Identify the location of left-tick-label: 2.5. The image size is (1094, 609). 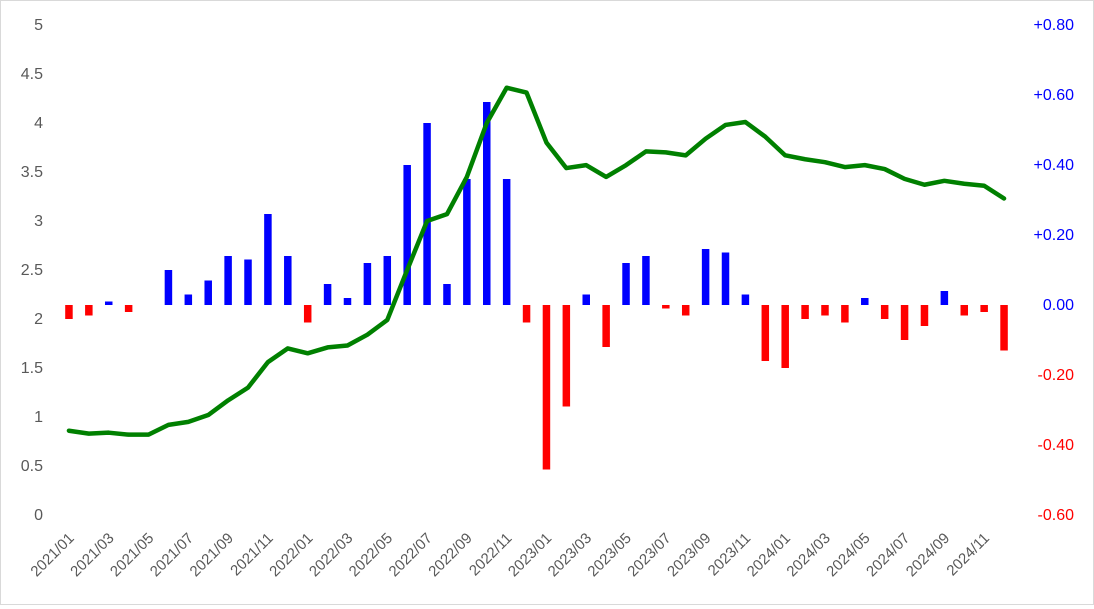
(32, 270).